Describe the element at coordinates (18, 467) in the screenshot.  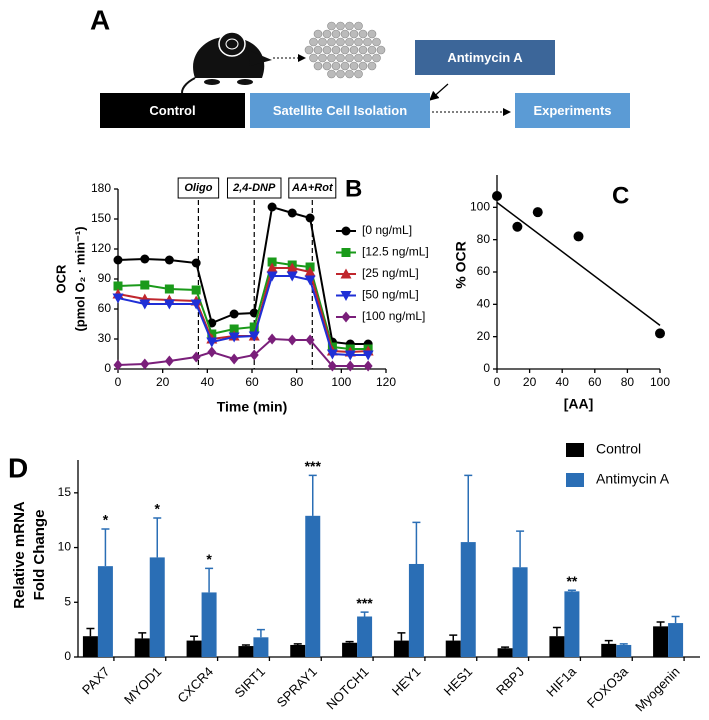
I see `panel-label: D` at that location.